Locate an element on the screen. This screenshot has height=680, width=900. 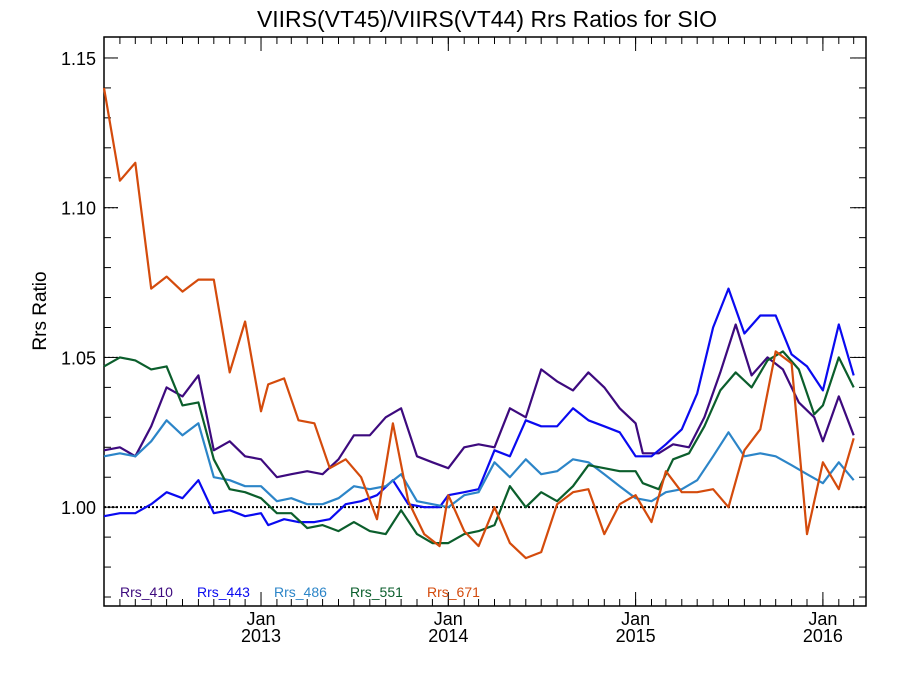
legend-label-rrs-410: Rrs_410 is located at coordinates (146, 592).